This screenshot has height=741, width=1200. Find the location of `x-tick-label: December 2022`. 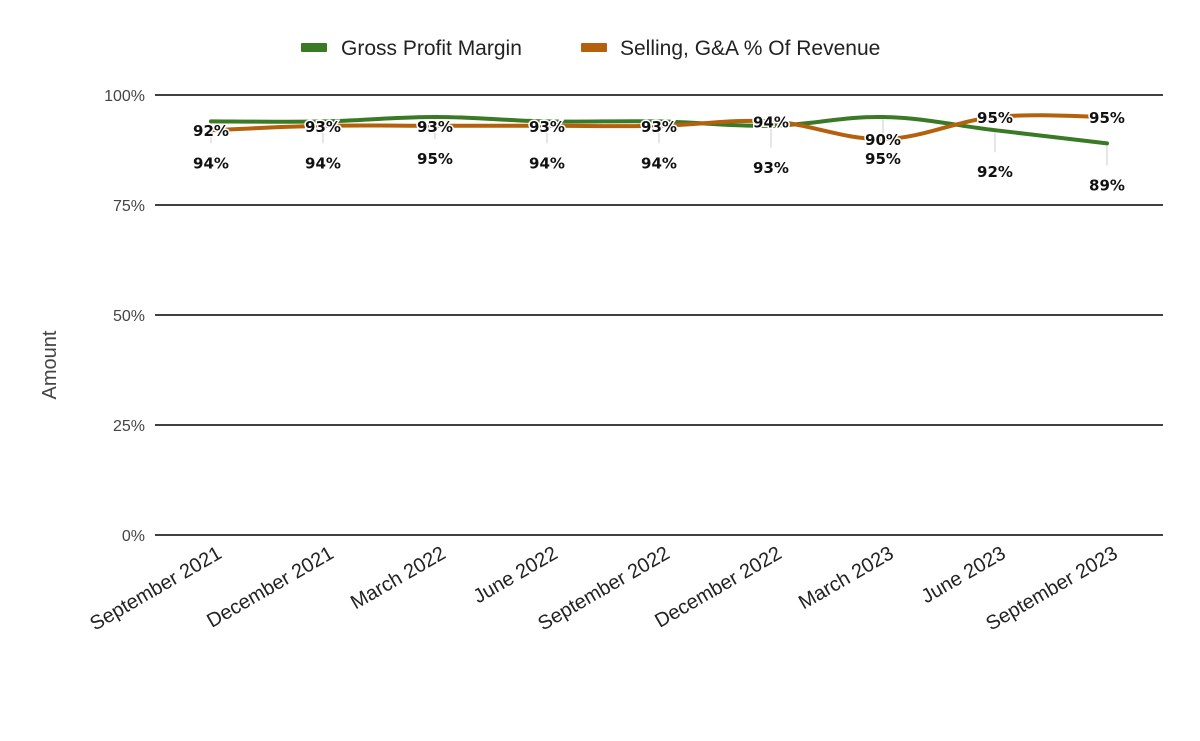

x-tick-label: December 2022 is located at coordinates (718, 587).